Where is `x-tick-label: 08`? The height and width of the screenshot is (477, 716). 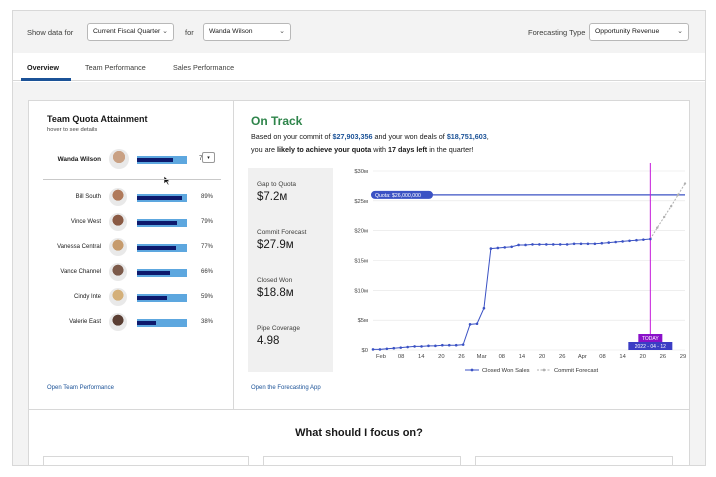
x-tick-label: 08 is located at coordinates (502, 357).